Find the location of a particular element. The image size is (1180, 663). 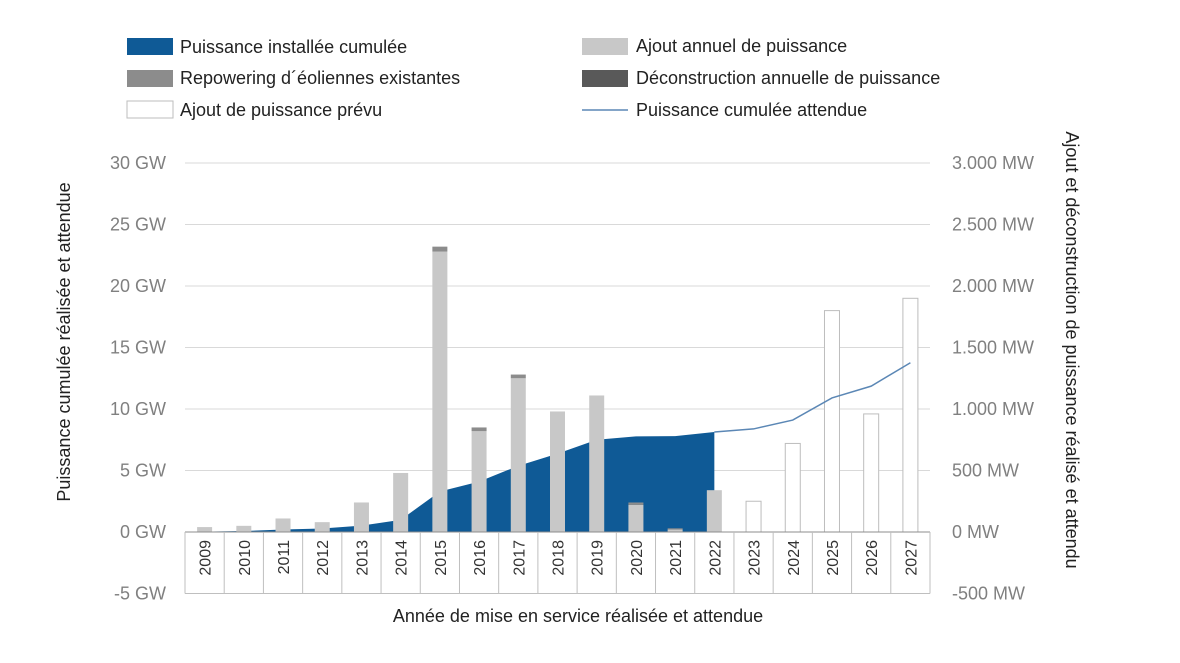

expected-line-layer is located at coordinates (812, 397).